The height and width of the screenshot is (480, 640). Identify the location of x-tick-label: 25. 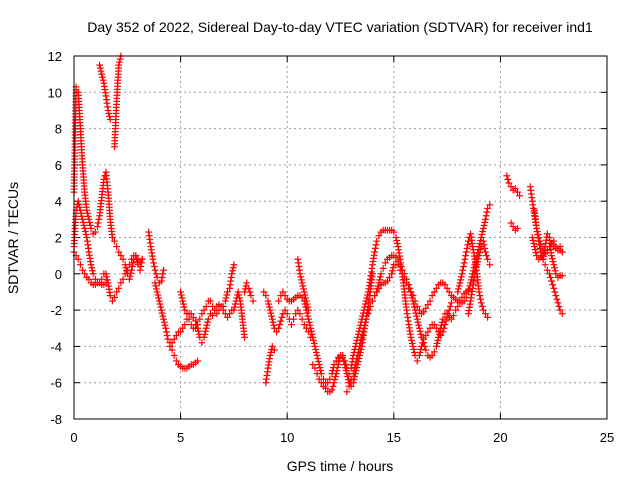
(607, 437).